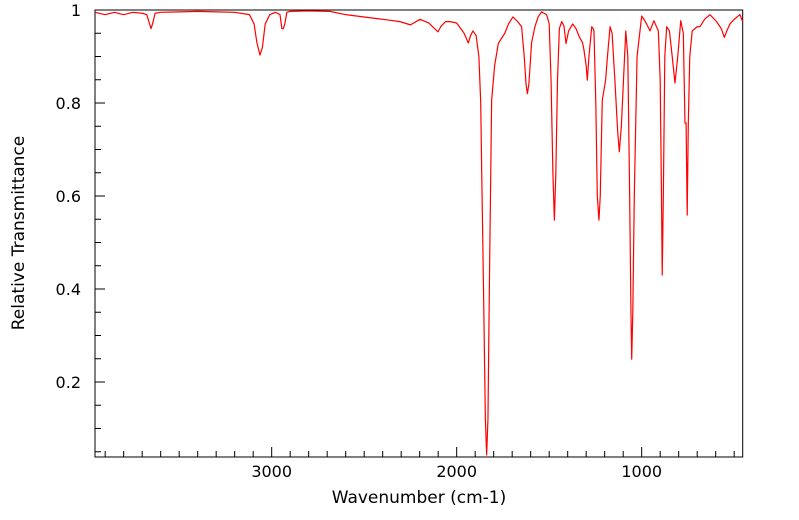 The height and width of the screenshot is (520, 799). I want to click on y-tick-label: 0.2, so click(68, 382).